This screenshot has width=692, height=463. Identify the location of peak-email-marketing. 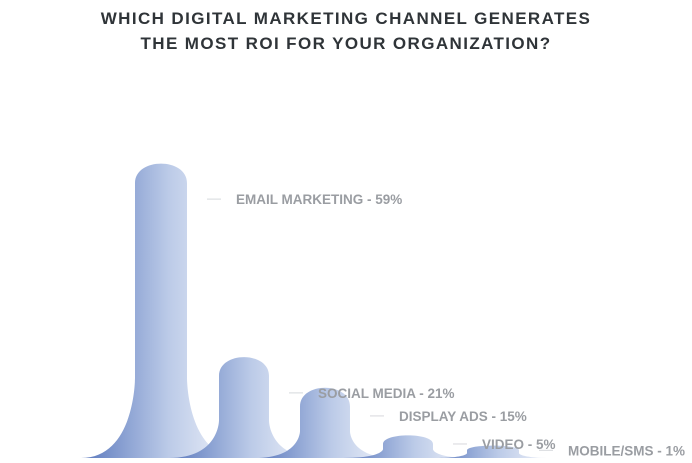
(161, 310).